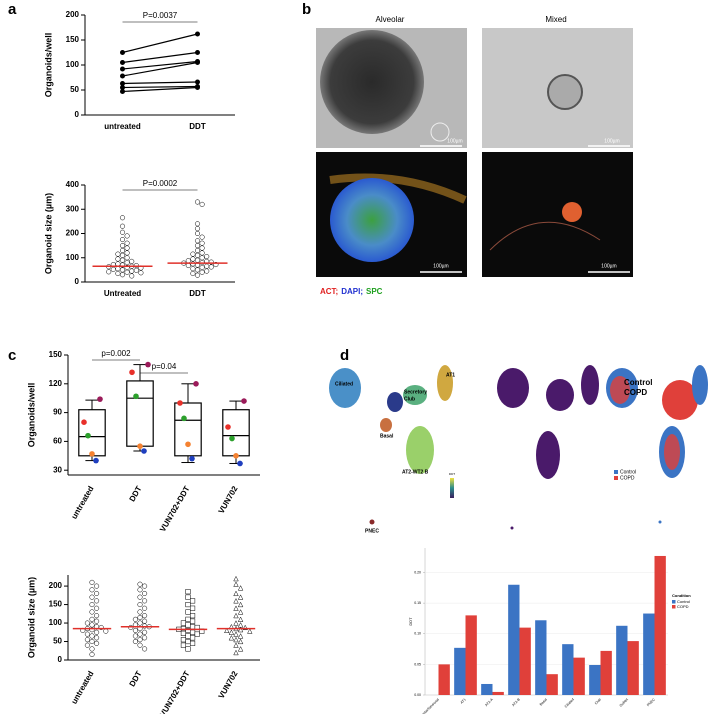 The height and width of the screenshot is (714, 714). I want to click on y-tick-label: 50, so click(74, 89).